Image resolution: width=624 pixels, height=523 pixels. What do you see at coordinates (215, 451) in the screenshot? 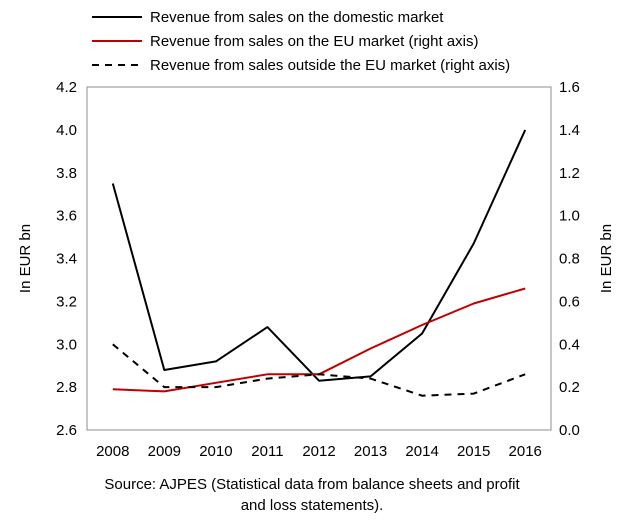
I see `x-tick-label: 2010` at bounding box center [215, 451].